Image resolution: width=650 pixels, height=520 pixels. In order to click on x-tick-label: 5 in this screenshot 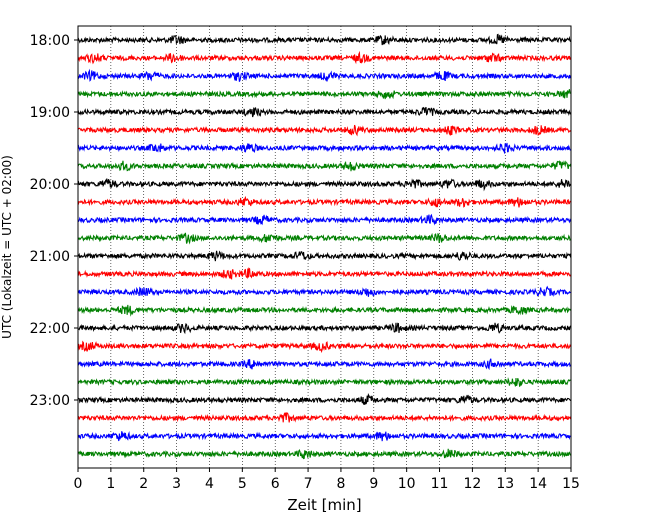, I will do `click(242, 484)`.